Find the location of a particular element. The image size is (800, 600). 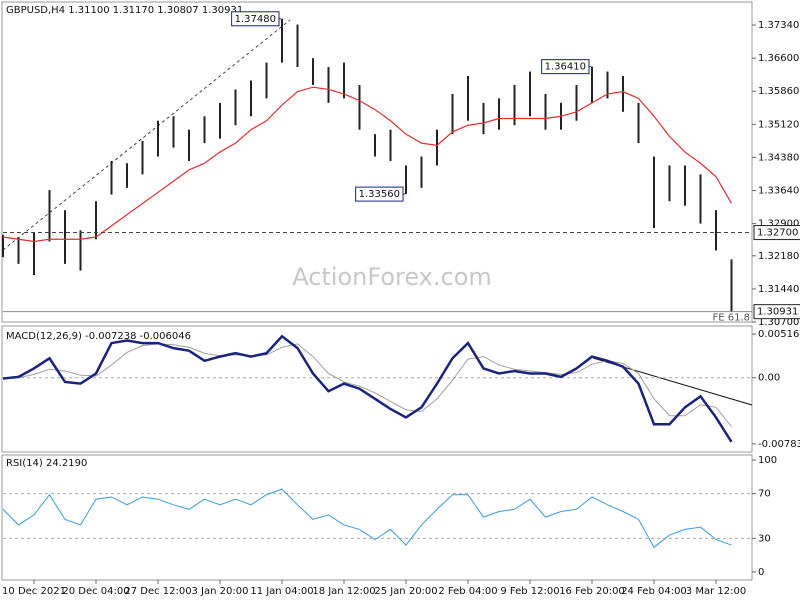

level-label: 1.32700 is located at coordinates (777, 233).